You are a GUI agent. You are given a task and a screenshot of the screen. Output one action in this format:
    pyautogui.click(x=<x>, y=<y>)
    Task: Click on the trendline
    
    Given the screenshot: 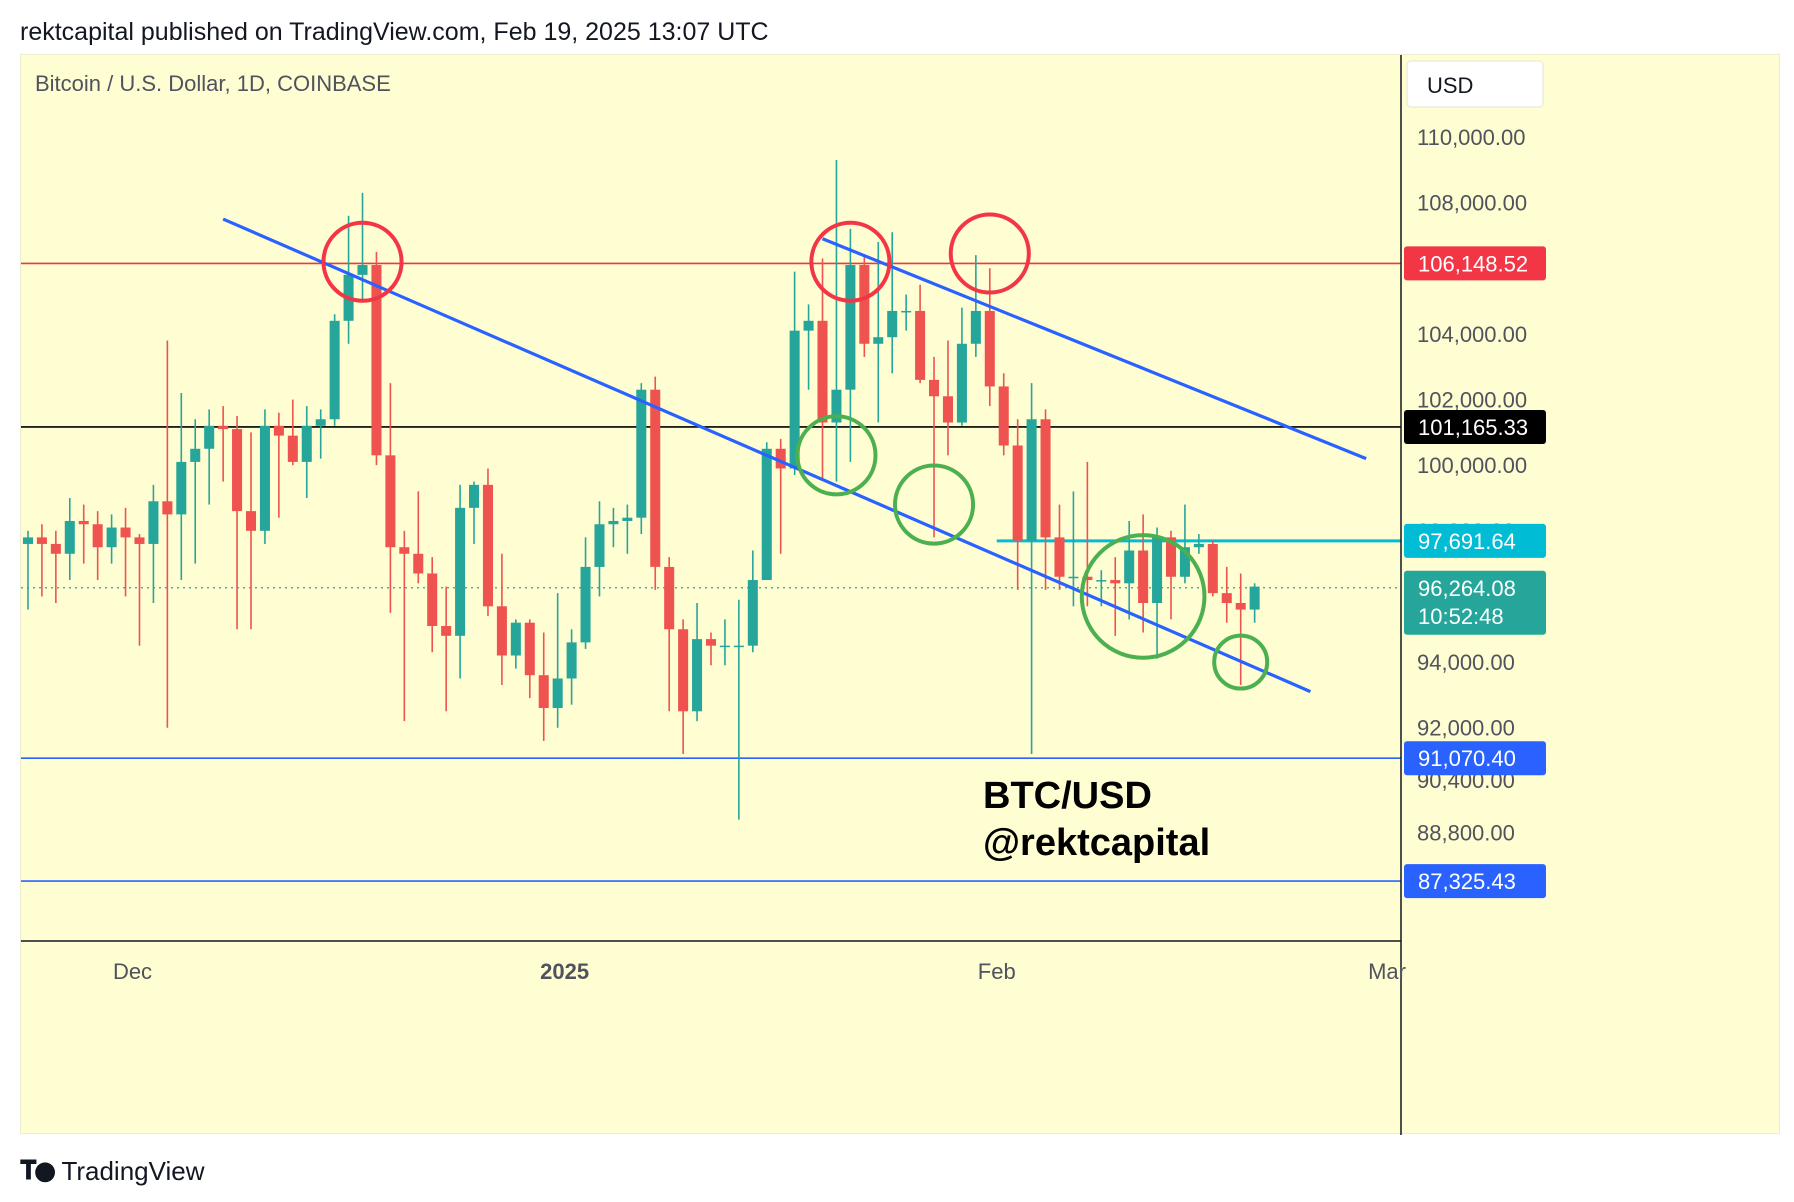 What is the action you would take?
    pyautogui.click(x=1094, y=349)
    